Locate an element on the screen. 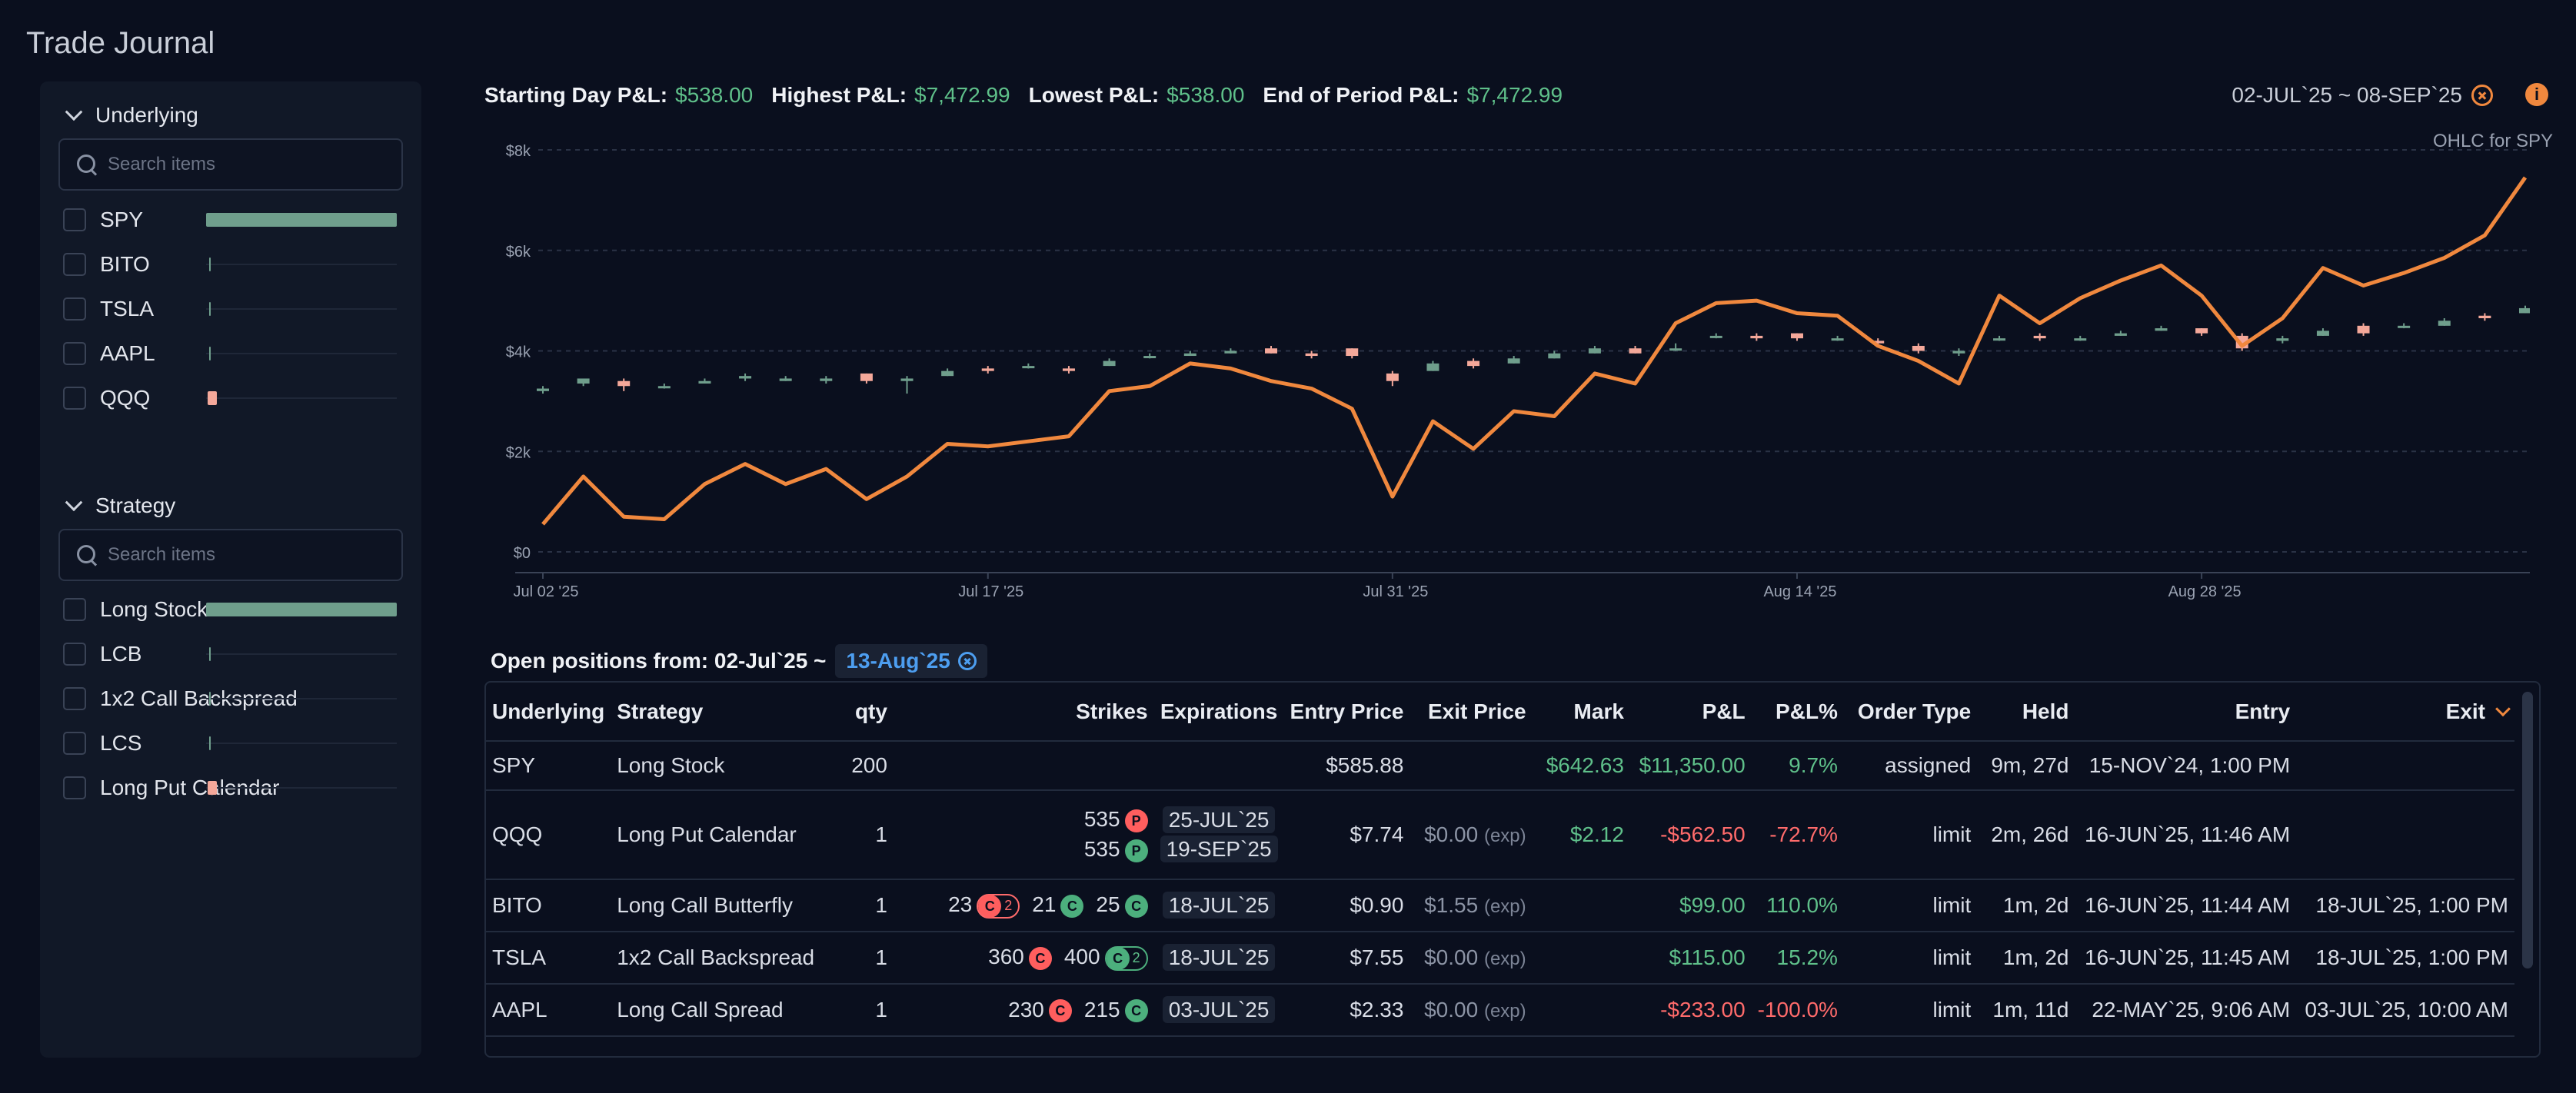 This screenshot has height=1093, width=2576. strategy-section-toggle: Strategy is located at coordinates (119, 505).